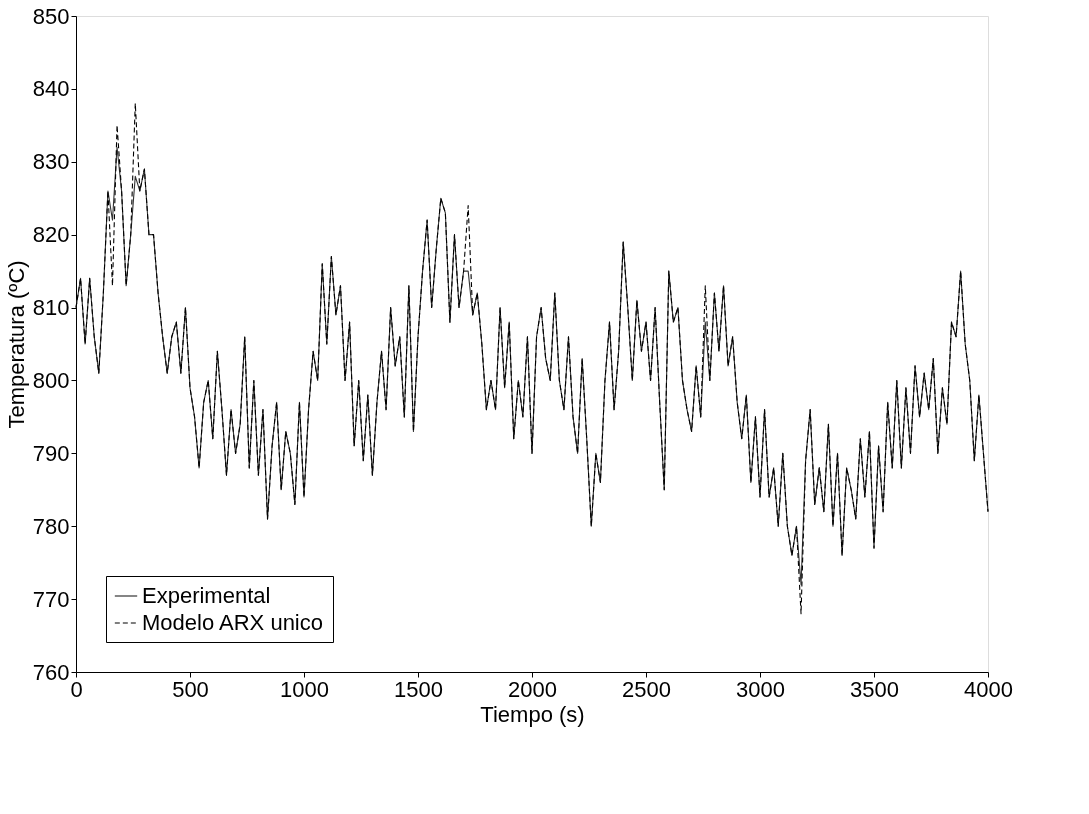 The height and width of the screenshot is (814, 1089). I want to click on y-tick-label: 760, so click(51, 672).